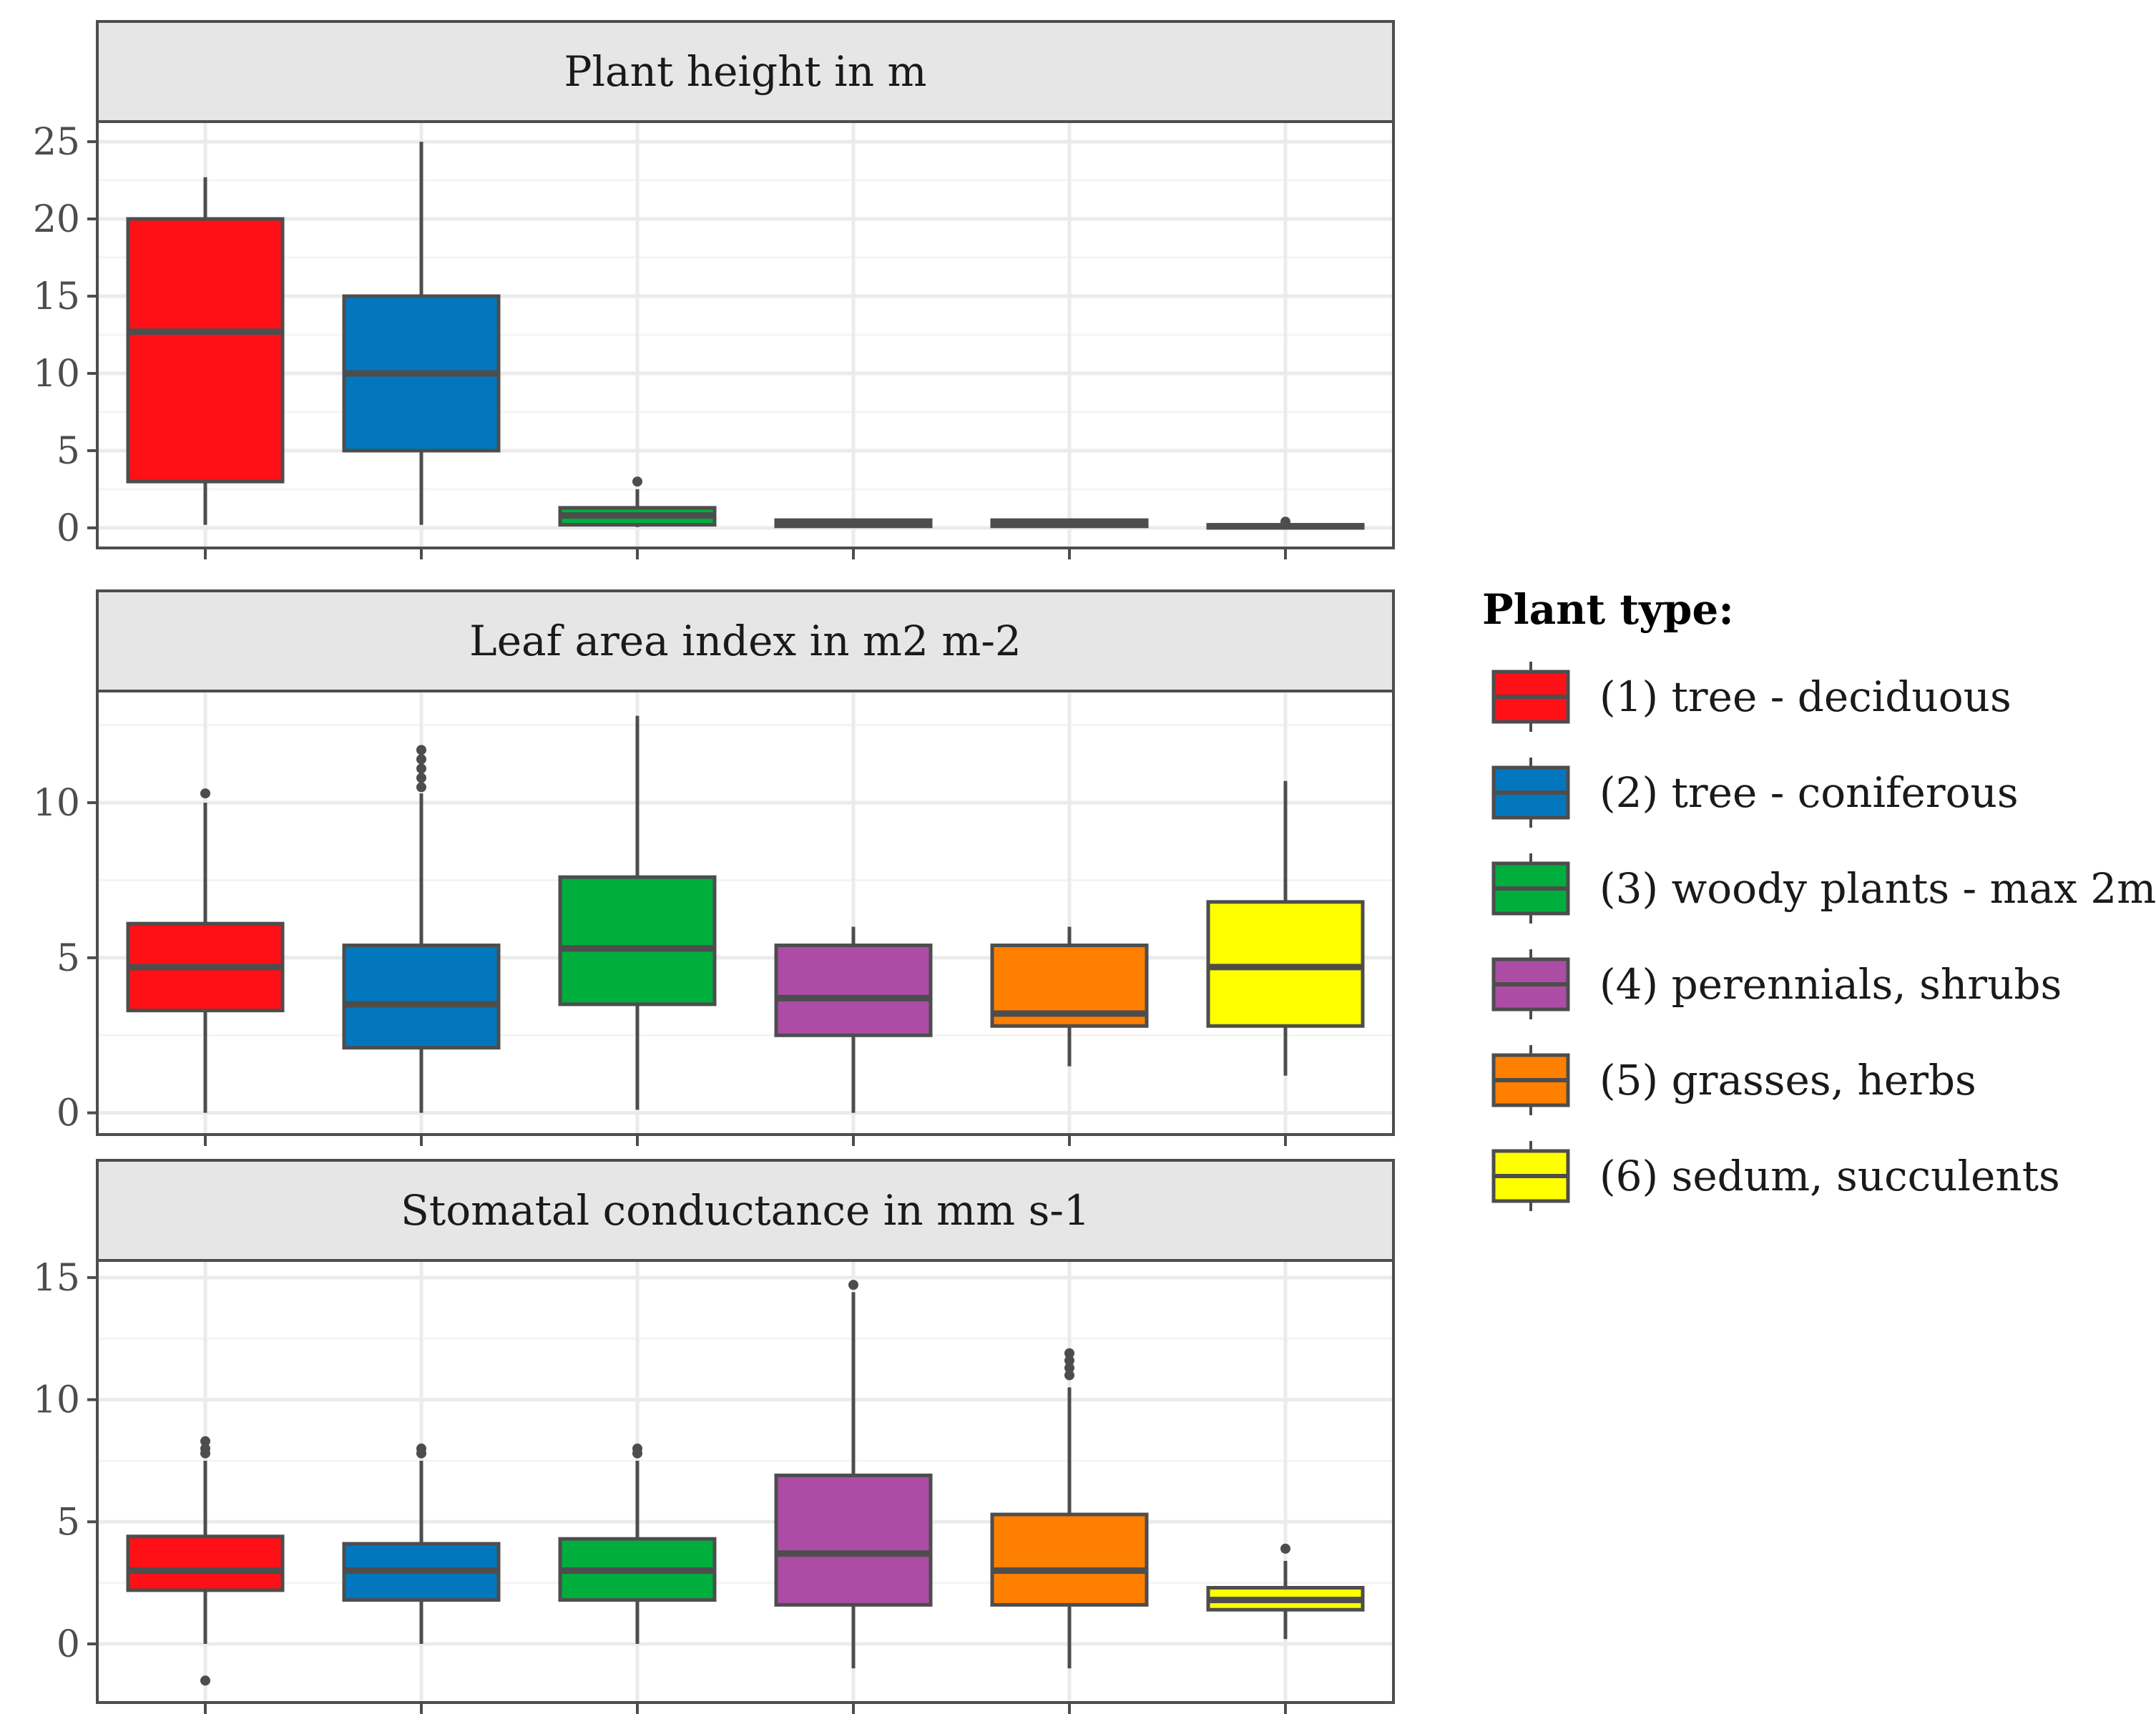 This screenshot has height=1724, width=2156. Describe the element at coordinates (1877, 889) in the screenshot. I see `legend-label: (3) woody plants - max 2m` at that location.